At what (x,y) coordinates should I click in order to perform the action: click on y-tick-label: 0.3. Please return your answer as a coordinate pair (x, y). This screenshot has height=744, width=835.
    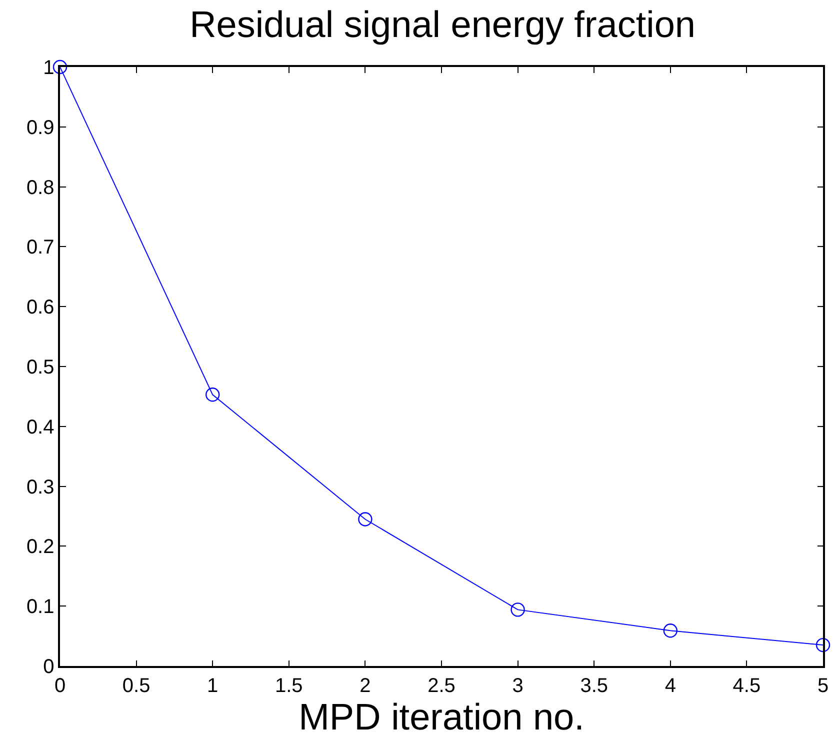
    Looking at the image, I should click on (40, 487).